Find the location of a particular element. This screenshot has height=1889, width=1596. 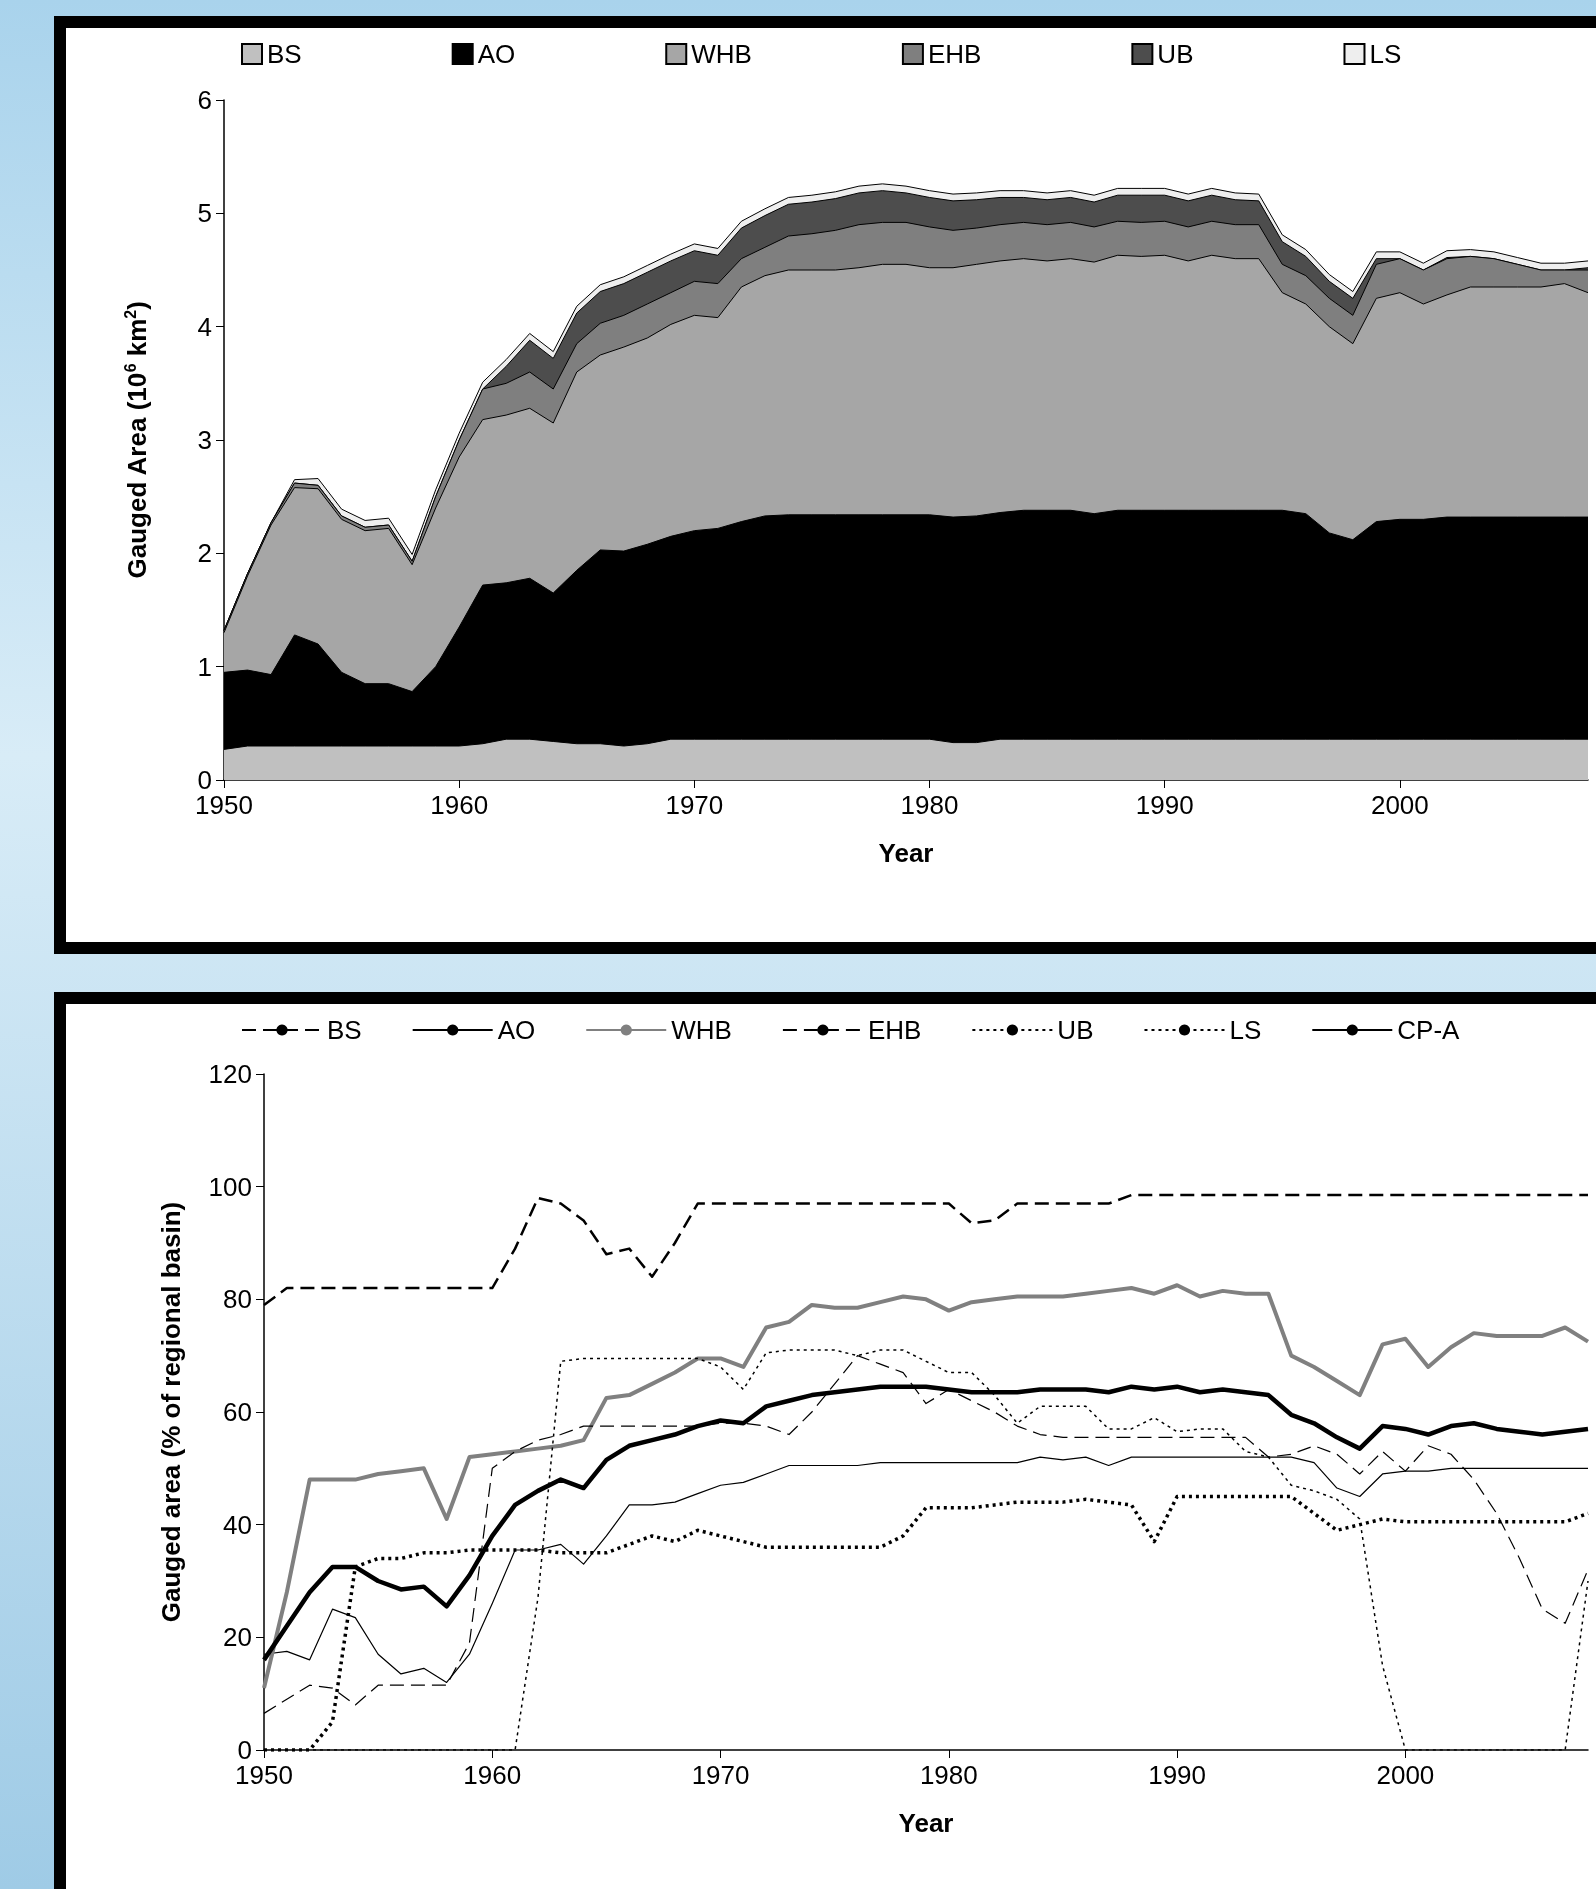

y-tick-label: 2 is located at coordinates (204, 553).